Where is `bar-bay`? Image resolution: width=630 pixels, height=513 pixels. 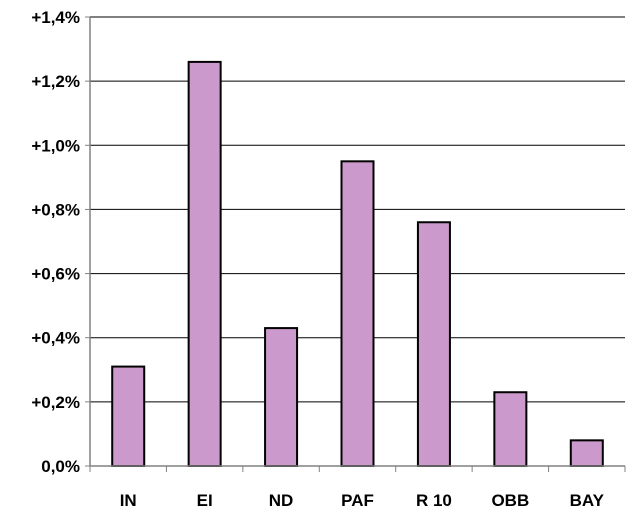 bar-bay is located at coordinates (586, 453).